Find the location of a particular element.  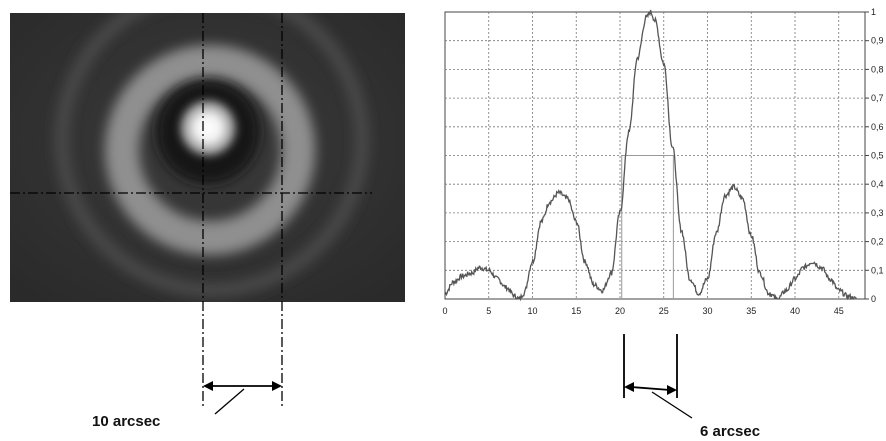

fwhm-scale-label: 6 arcsec is located at coordinates (730, 431).